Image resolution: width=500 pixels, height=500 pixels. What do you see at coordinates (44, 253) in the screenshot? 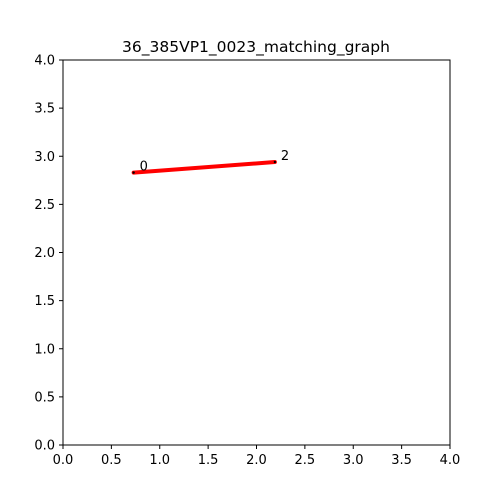
I see `y-tick-label: 2.0` at bounding box center [44, 253].